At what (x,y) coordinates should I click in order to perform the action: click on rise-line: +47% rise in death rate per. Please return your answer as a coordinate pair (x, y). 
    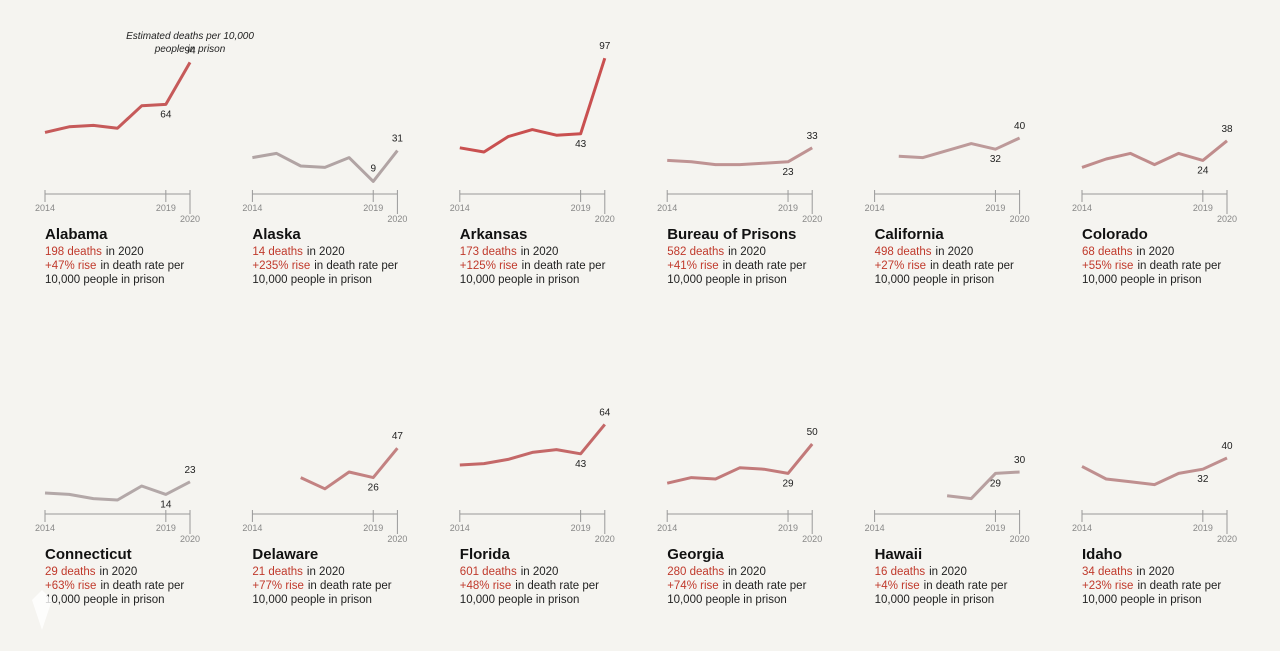
    Looking at the image, I should click on (114, 266).